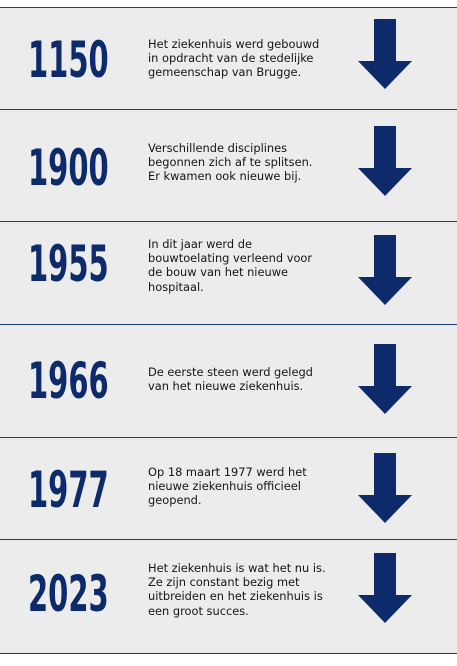  Describe the element at coordinates (68, 264) in the screenshot. I see `timeline-year: 1955` at that location.